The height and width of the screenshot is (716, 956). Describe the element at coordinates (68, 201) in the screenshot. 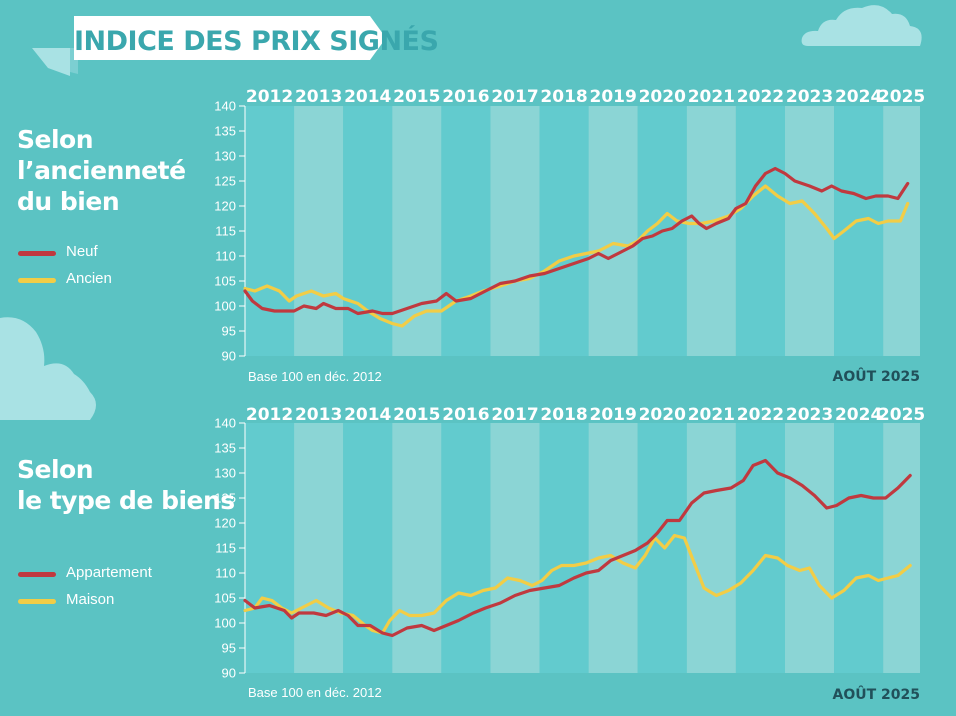

I see `chart-1-title-line: du bien` at that location.